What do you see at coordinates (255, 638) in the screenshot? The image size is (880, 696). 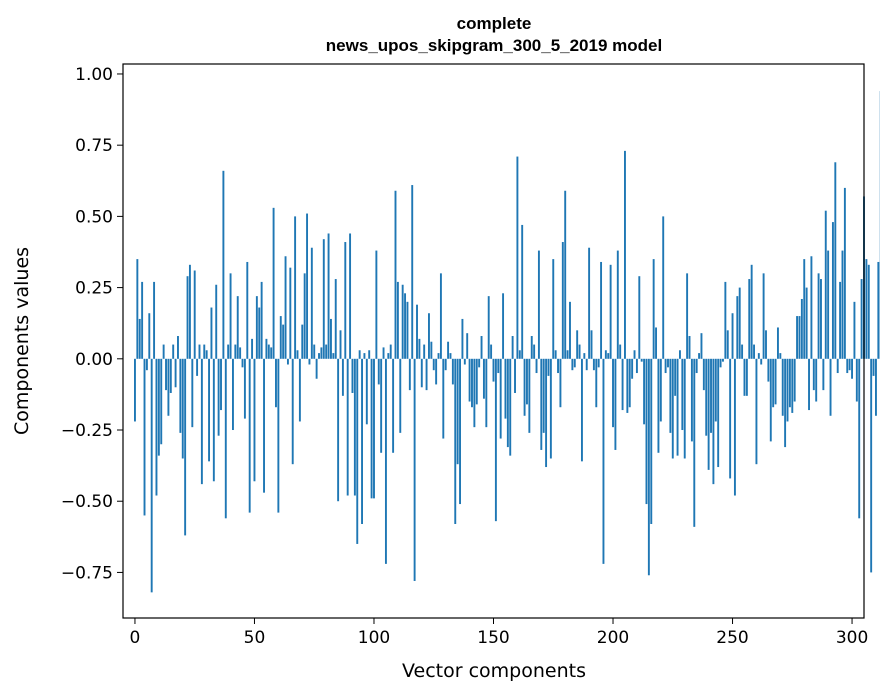 I see `x-tick-label: 50` at bounding box center [255, 638].